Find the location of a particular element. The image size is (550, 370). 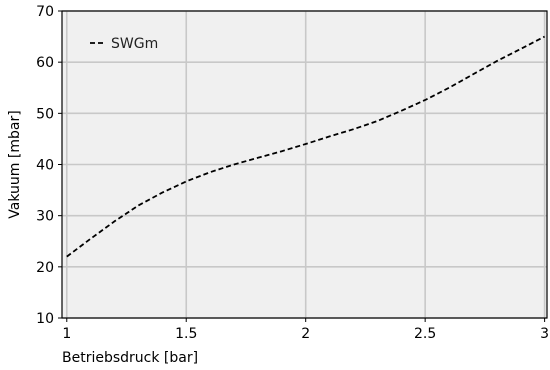

y-tick-label: 60 is located at coordinates (45, 63).